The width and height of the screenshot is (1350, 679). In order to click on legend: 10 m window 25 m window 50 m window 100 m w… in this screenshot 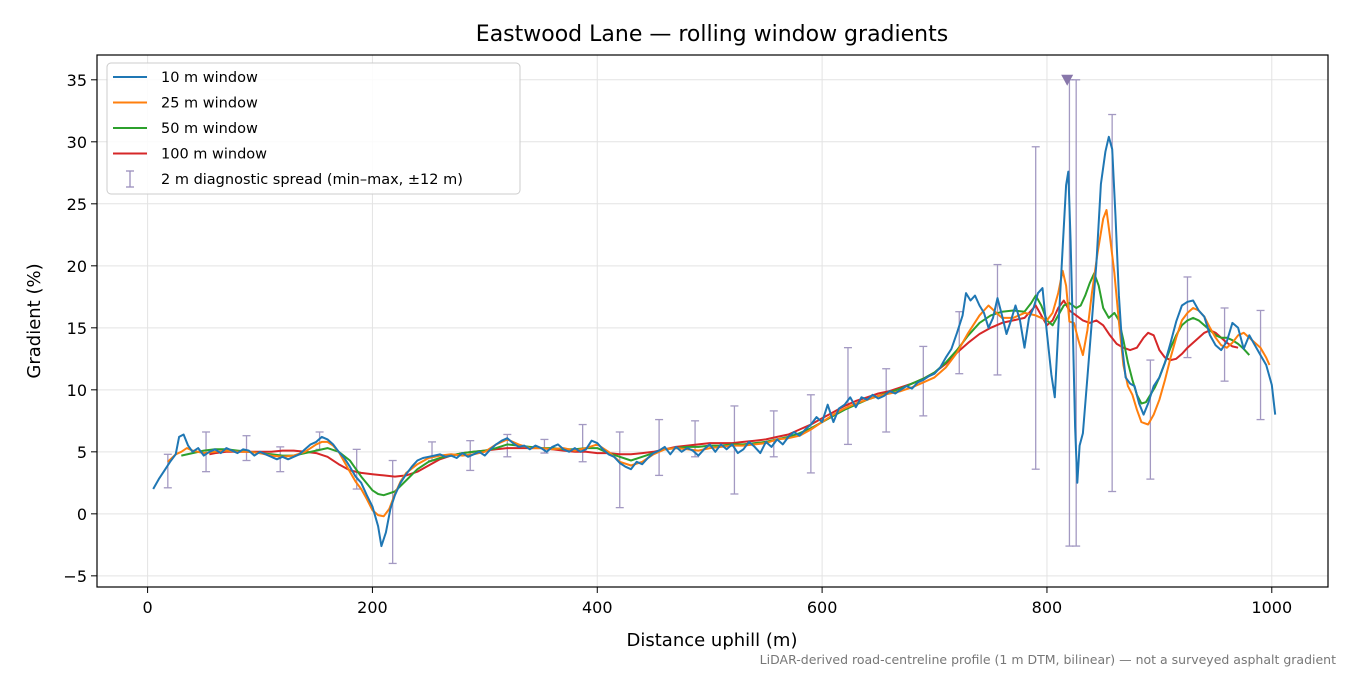, I will do `click(313, 128)`.